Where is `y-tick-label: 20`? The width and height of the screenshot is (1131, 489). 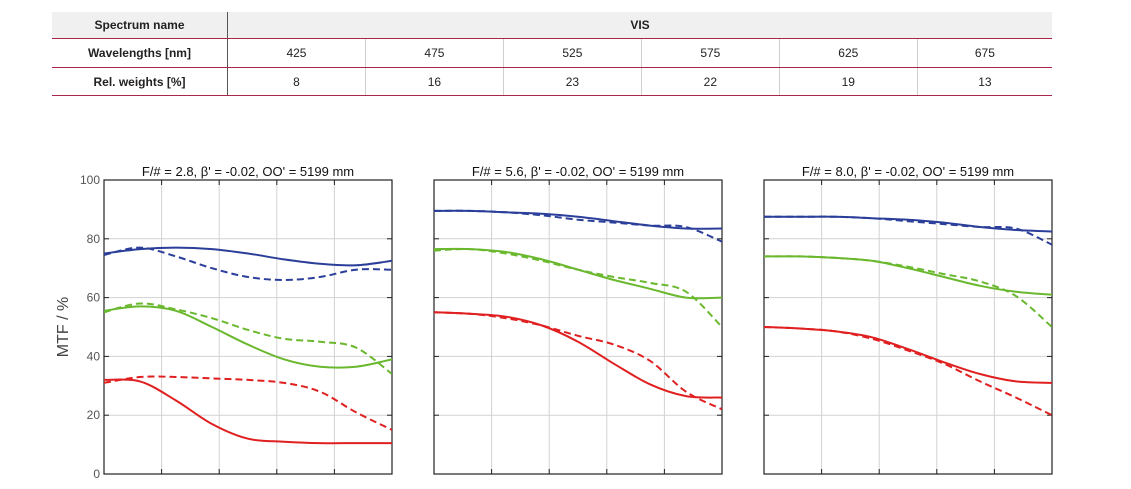 y-tick-label: 20 is located at coordinates (94, 415).